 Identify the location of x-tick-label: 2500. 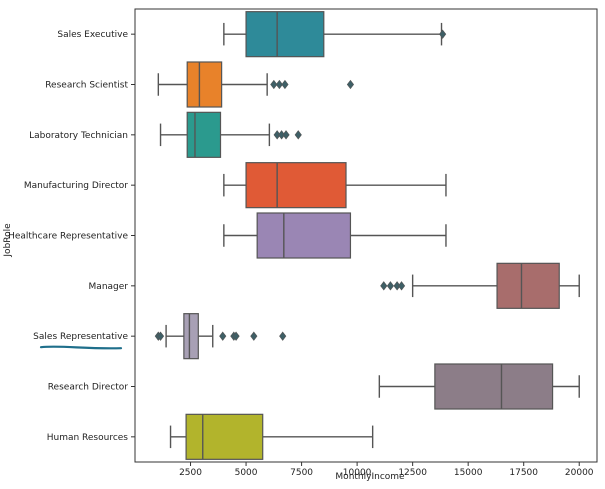
(190, 473).